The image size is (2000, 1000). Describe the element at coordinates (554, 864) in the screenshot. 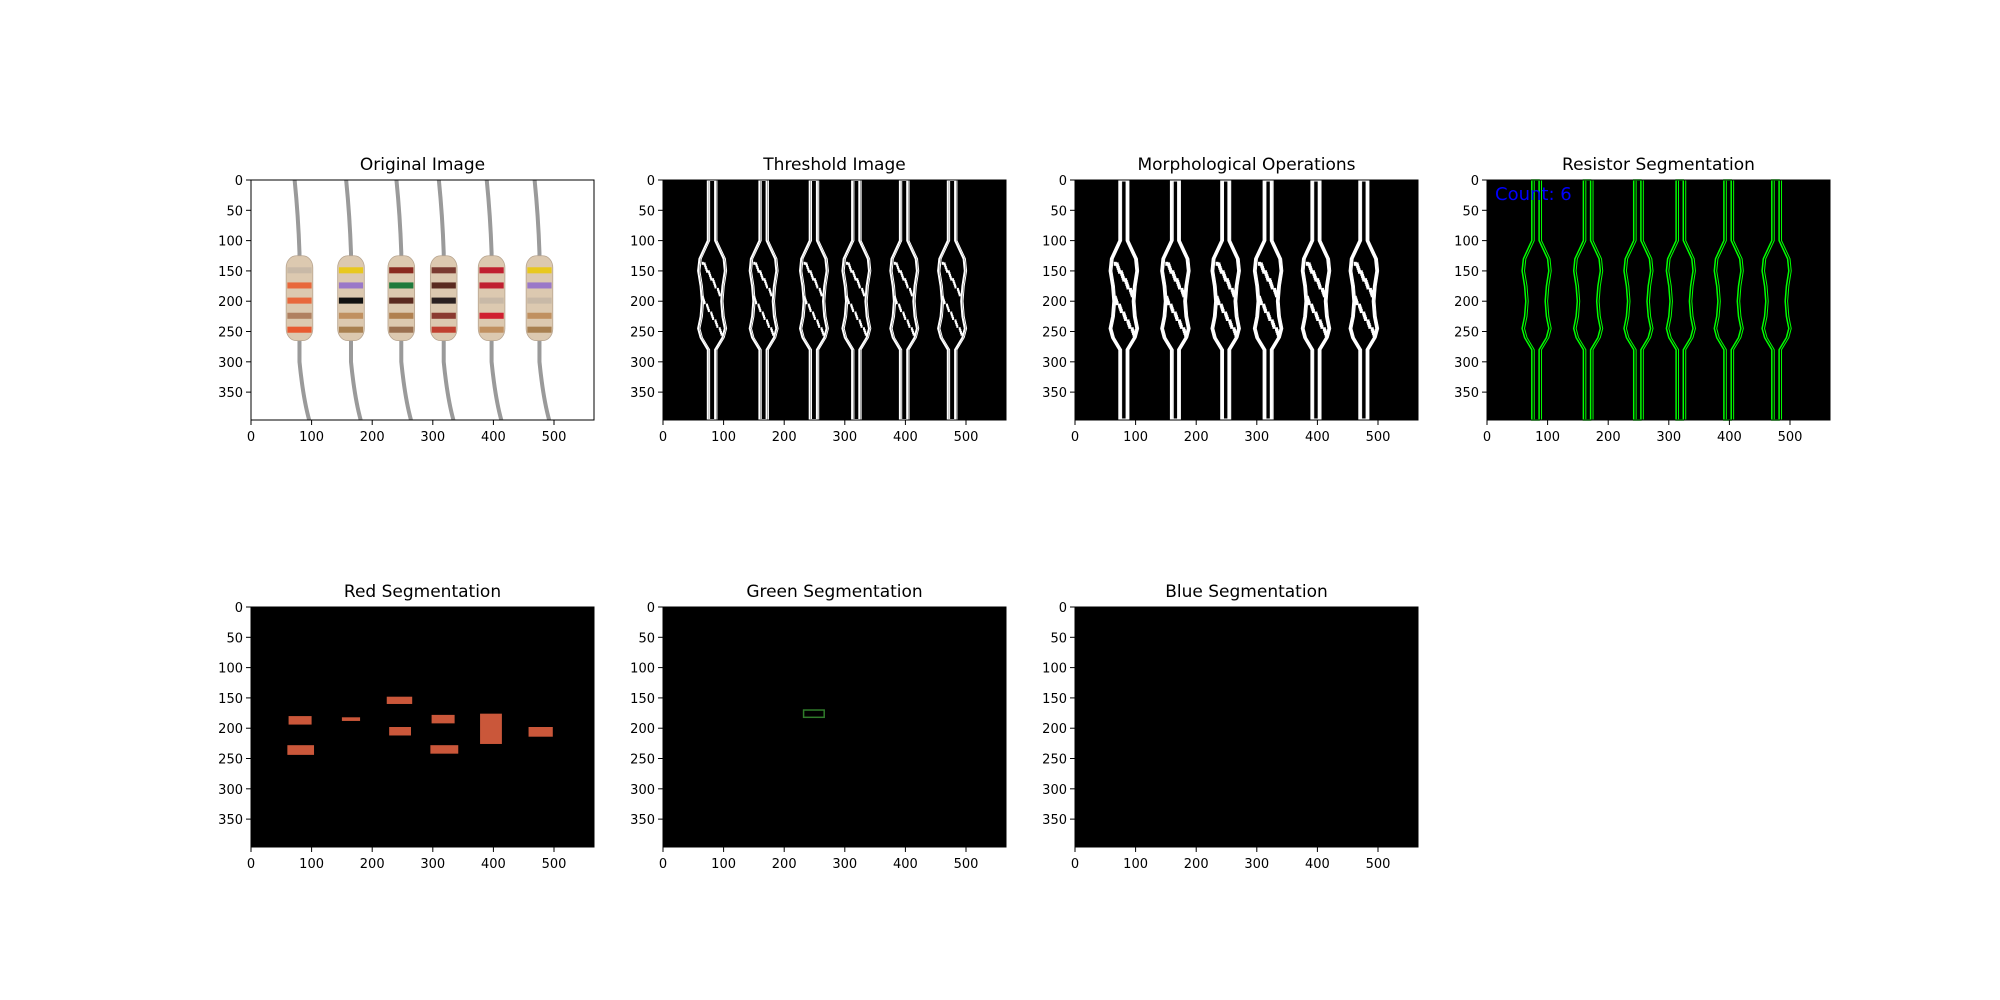

I see `x-tick-label: 500` at that location.